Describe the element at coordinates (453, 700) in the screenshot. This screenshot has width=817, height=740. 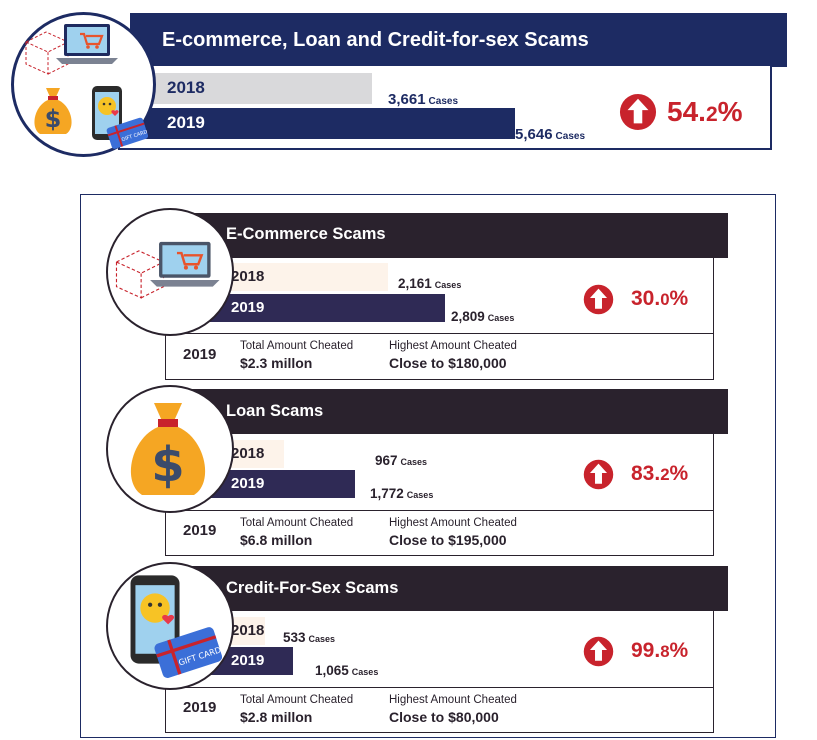
I see `credit-highest-label: Highest Amount Cheated` at that location.